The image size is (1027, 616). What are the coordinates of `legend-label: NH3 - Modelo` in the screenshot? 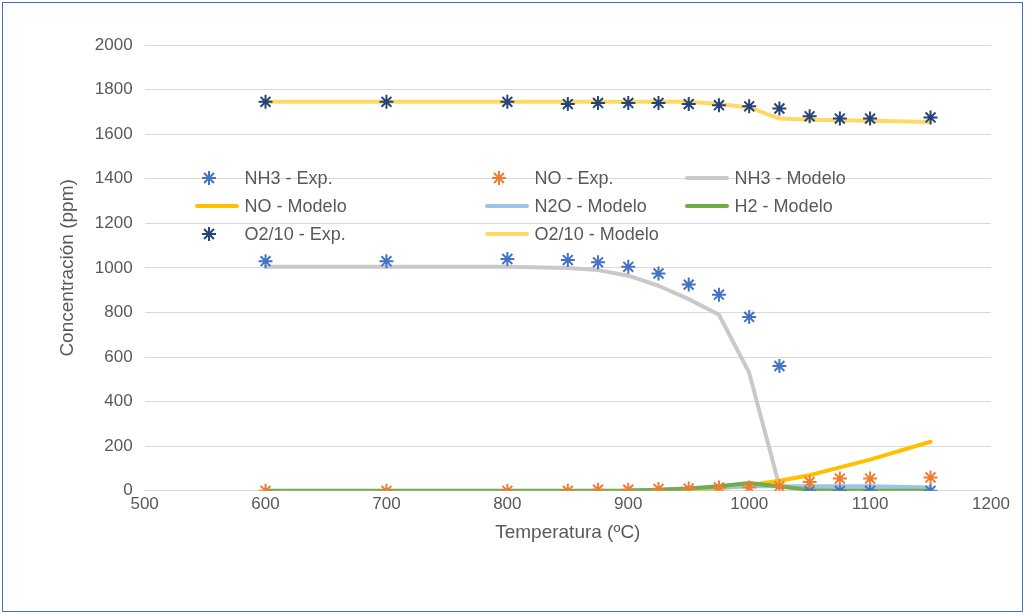 It's located at (790, 178).